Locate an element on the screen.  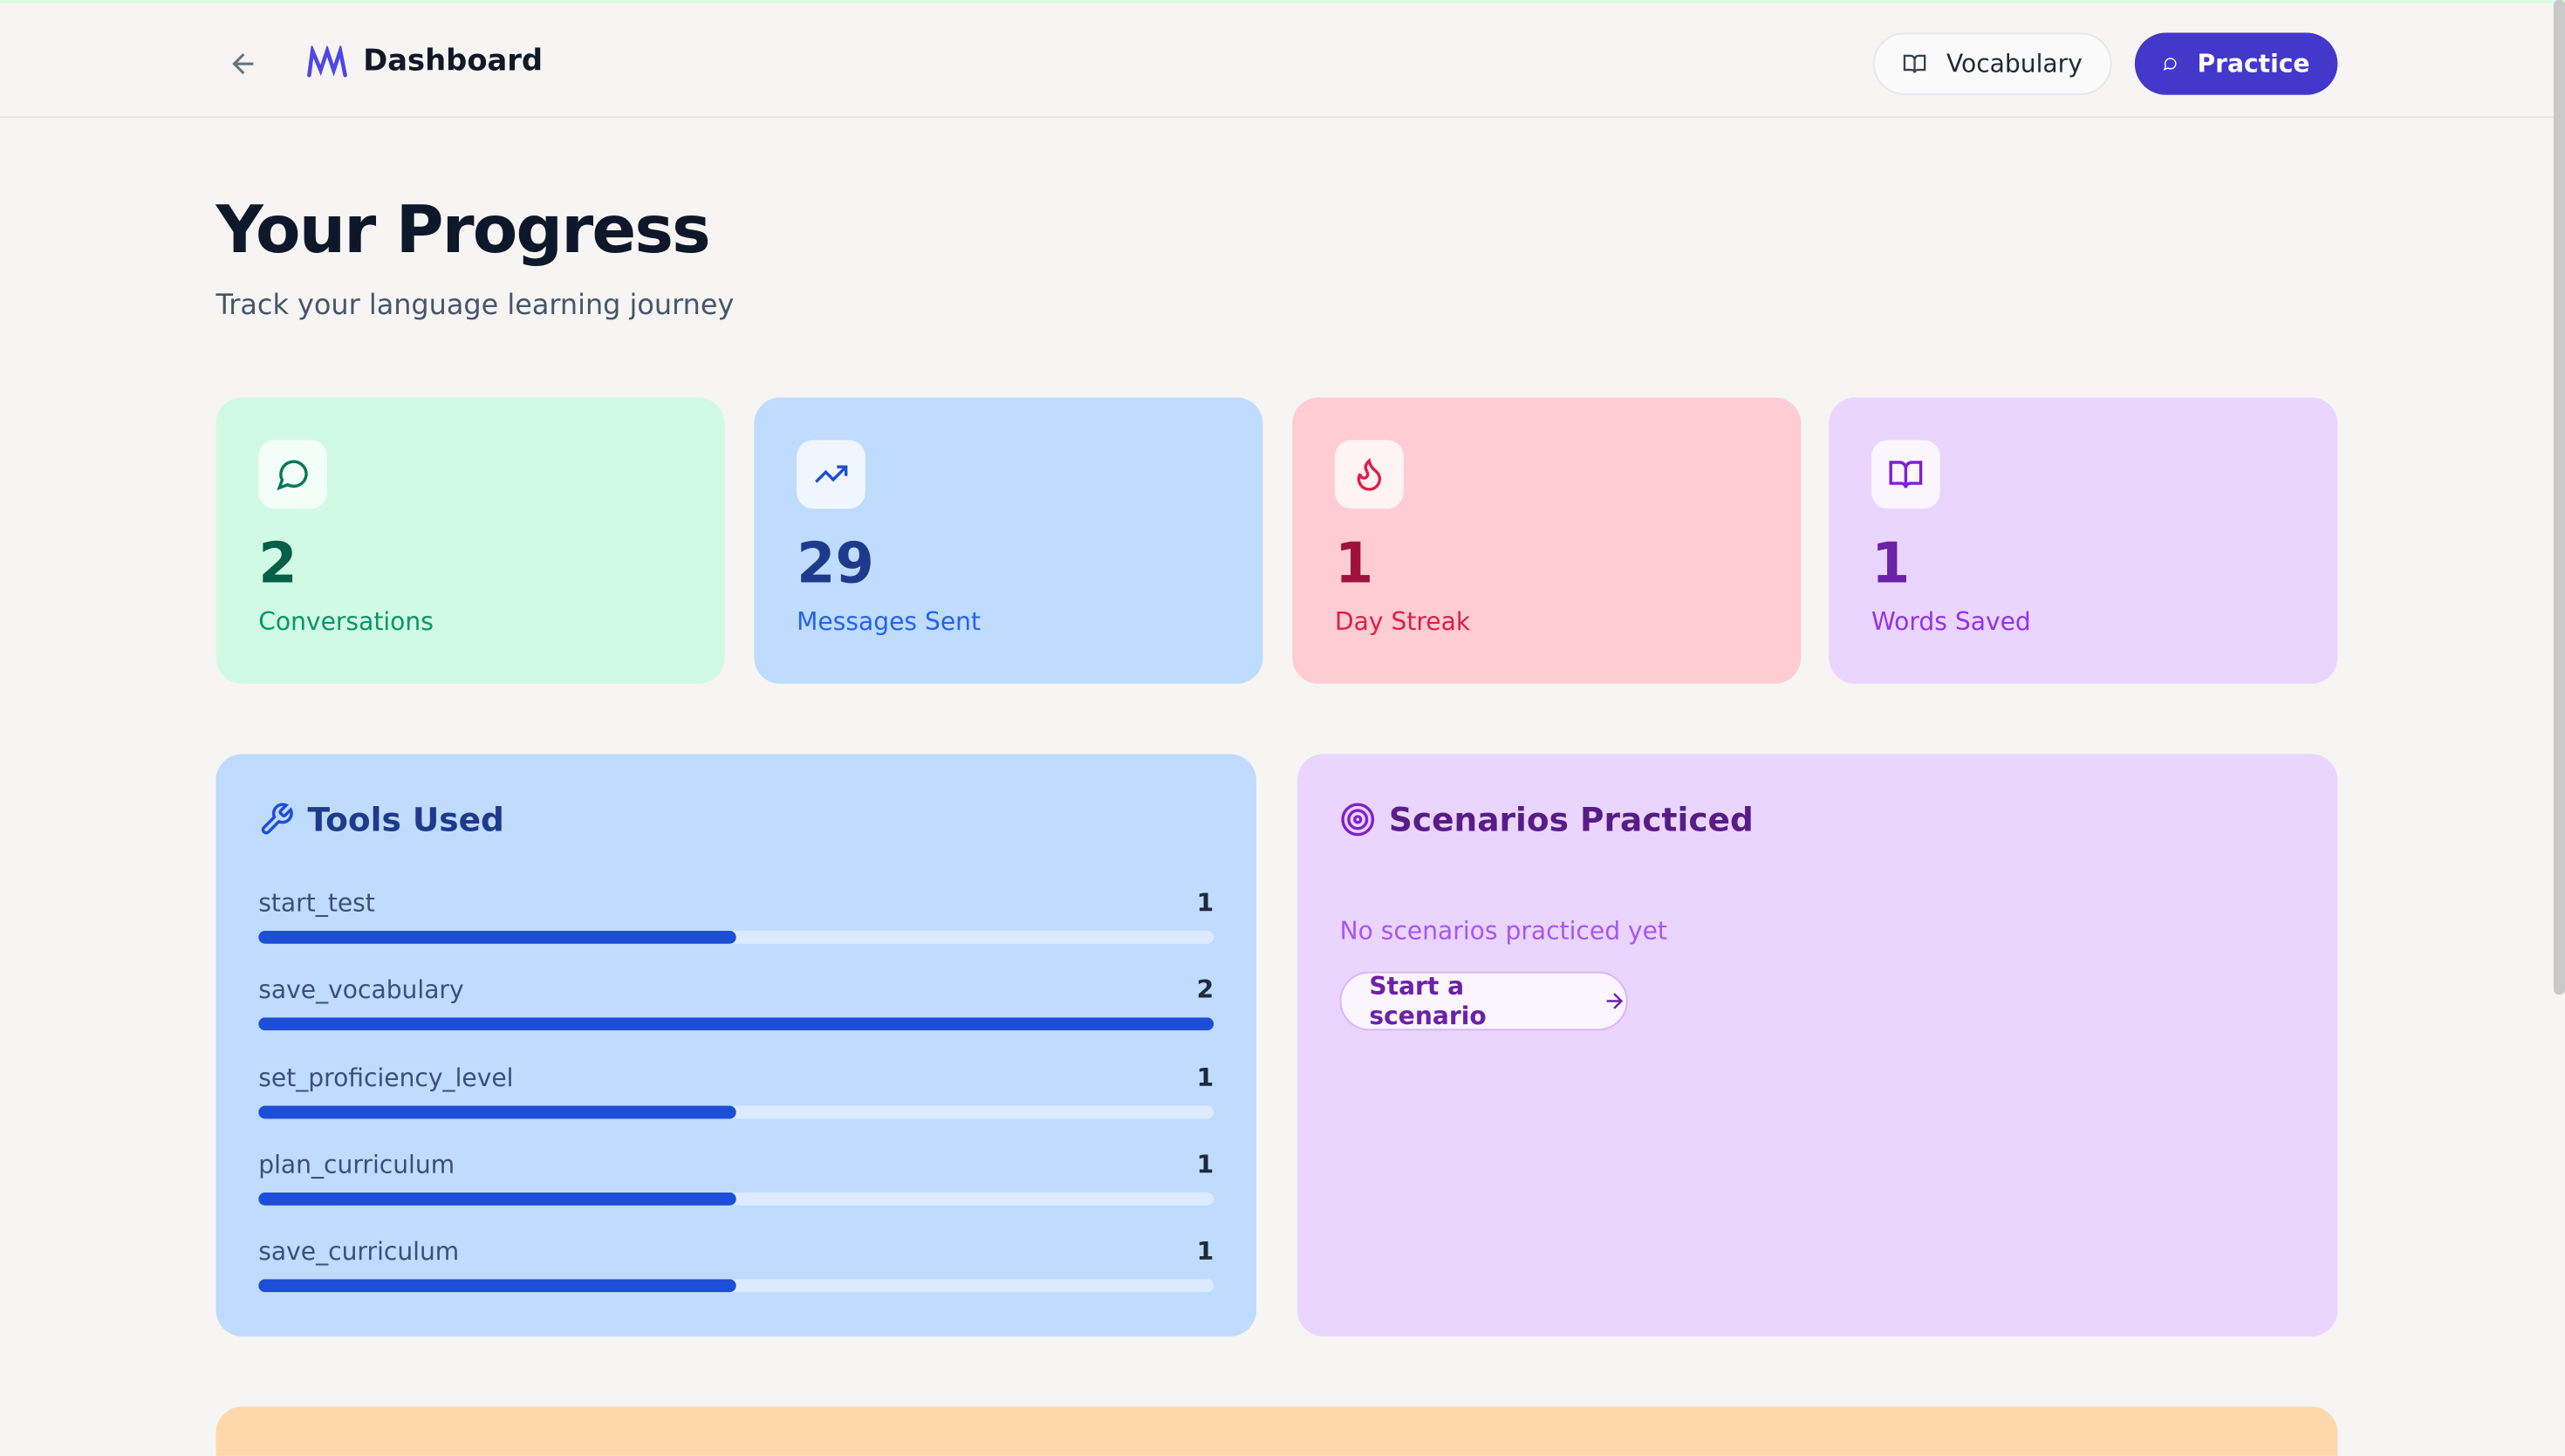
next-card is located at coordinates (1276, 1431).